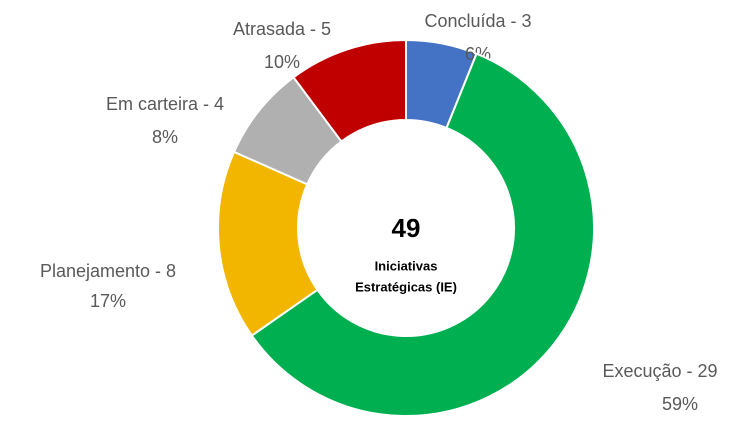 The width and height of the screenshot is (751, 448). I want to click on donut-slice, so click(349, 90).